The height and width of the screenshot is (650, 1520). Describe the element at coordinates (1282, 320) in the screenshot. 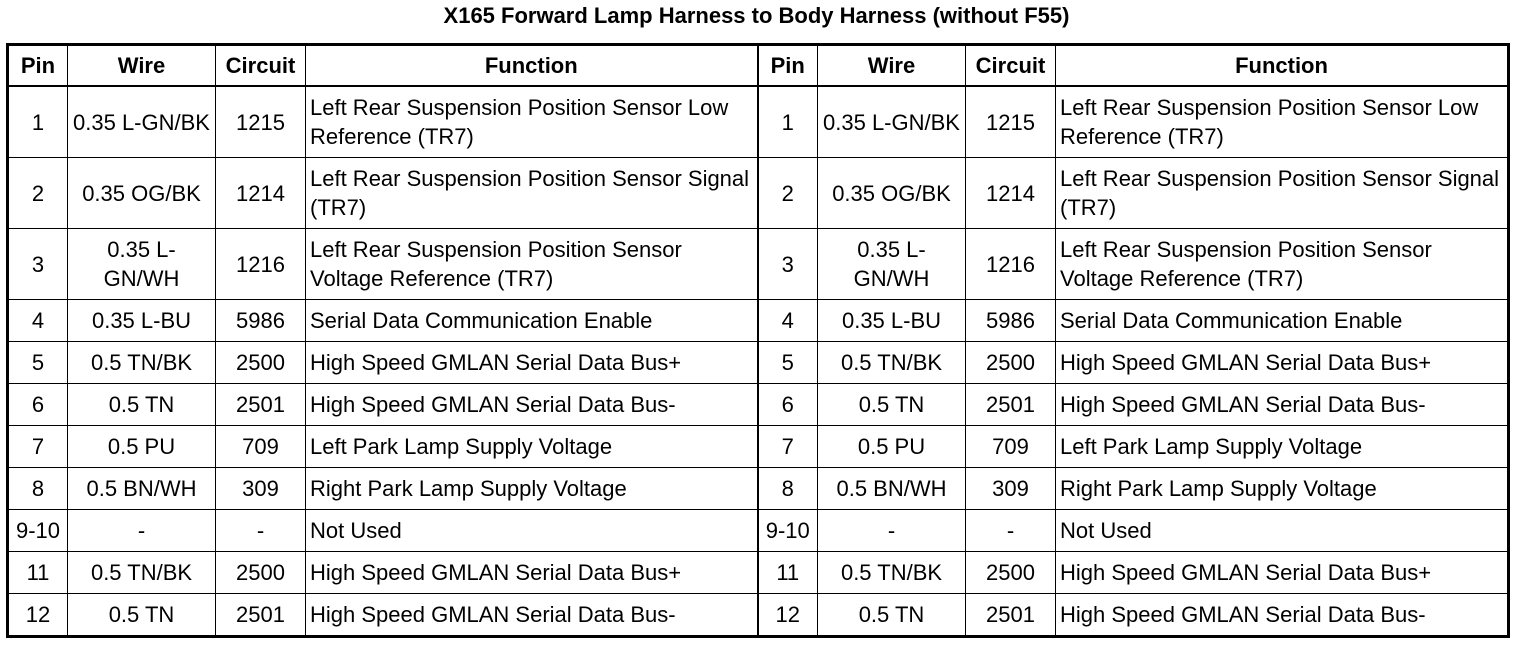

I see `function-cell: Serial Data Communication Enable` at that location.